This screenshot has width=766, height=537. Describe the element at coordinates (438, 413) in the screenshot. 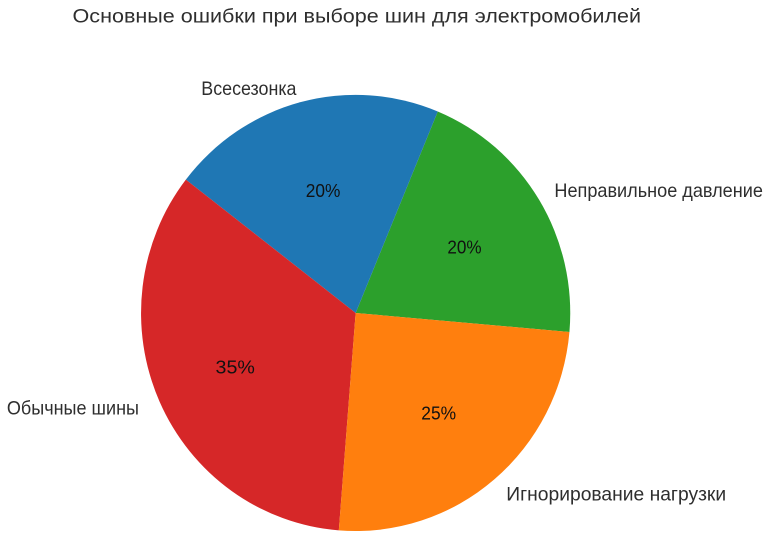

I see `svg-text: 25%` at that location.